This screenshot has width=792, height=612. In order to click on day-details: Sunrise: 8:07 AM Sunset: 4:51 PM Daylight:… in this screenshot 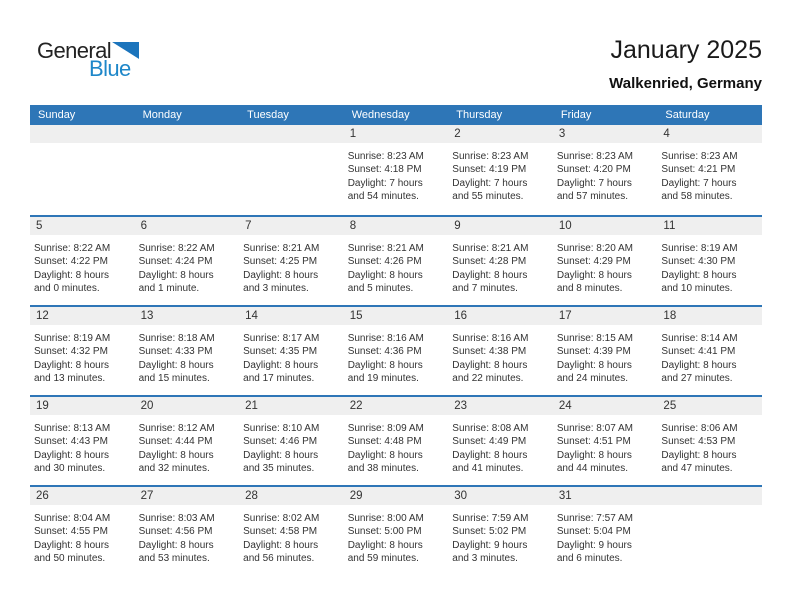, I will do `click(605, 445)`.